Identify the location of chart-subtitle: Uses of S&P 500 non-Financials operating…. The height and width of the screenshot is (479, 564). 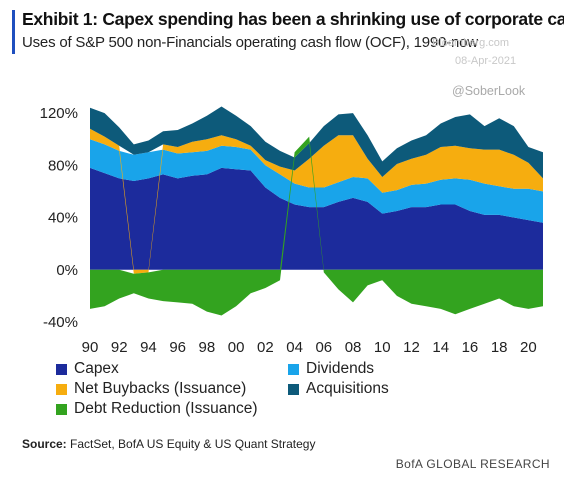
(250, 42).